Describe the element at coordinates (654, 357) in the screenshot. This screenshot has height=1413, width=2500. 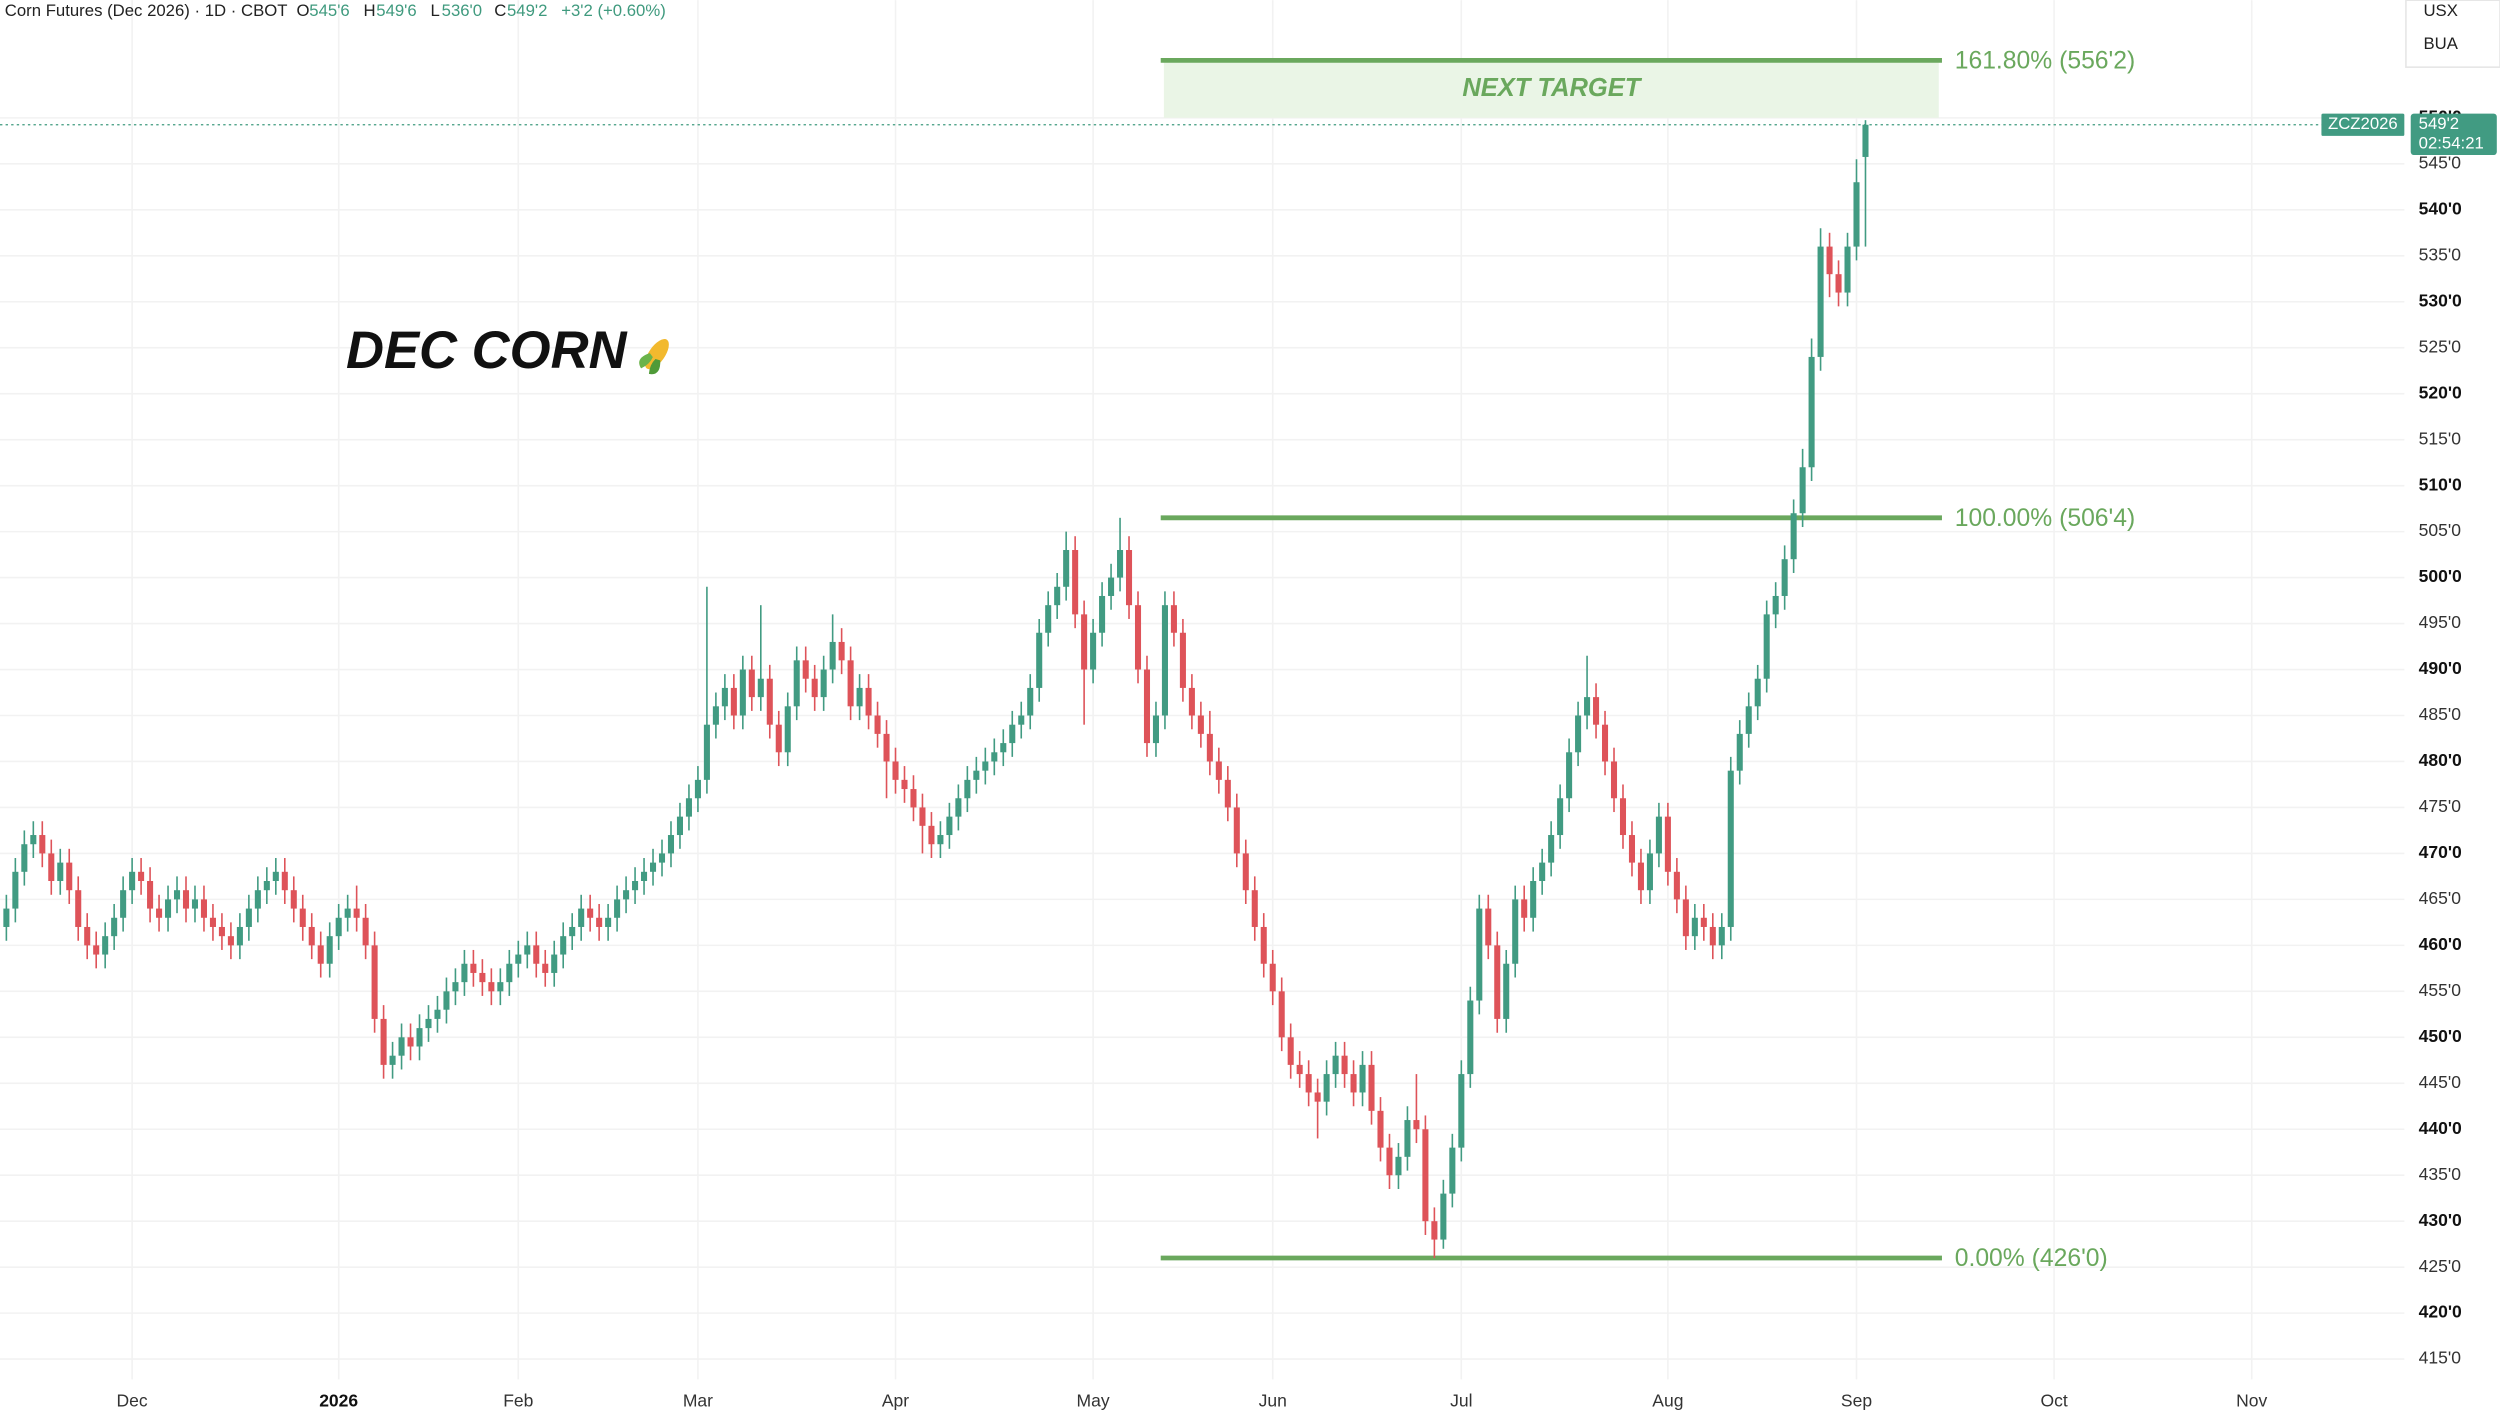
I see `corn-icon` at that location.